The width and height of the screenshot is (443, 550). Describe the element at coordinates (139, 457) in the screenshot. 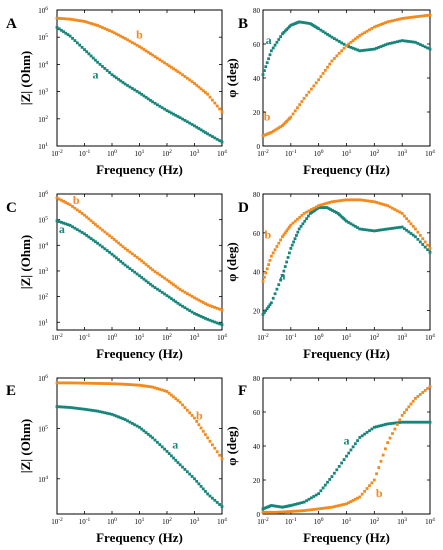

I see `series-a: a` at that location.